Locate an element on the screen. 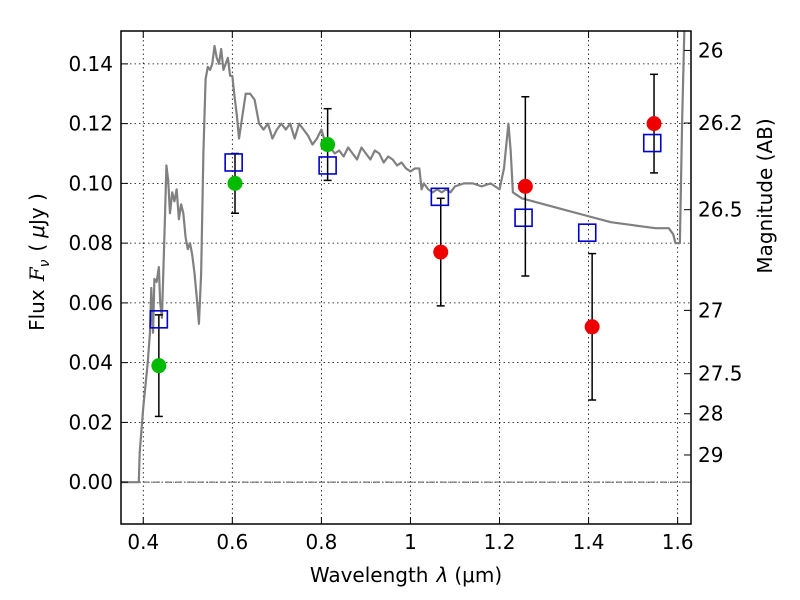 The height and width of the screenshot is (600, 800). y-tick-label: 0.00 is located at coordinates (90, 482).